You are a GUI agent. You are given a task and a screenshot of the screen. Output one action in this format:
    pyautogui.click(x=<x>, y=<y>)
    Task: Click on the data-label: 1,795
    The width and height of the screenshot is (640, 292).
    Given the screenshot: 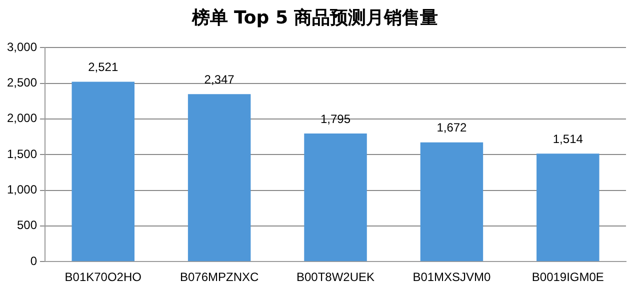 What is the action you would take?
    pyautogui.click(x=335, y=119)
    